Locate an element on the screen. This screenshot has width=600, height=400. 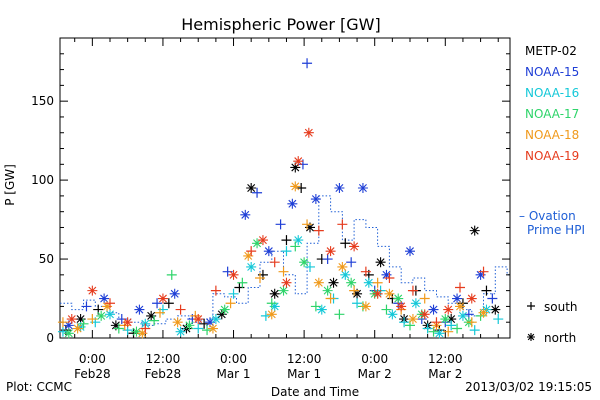
legend-entry-noaa-17: NOAA-17 is located at coordinates (552, 114).